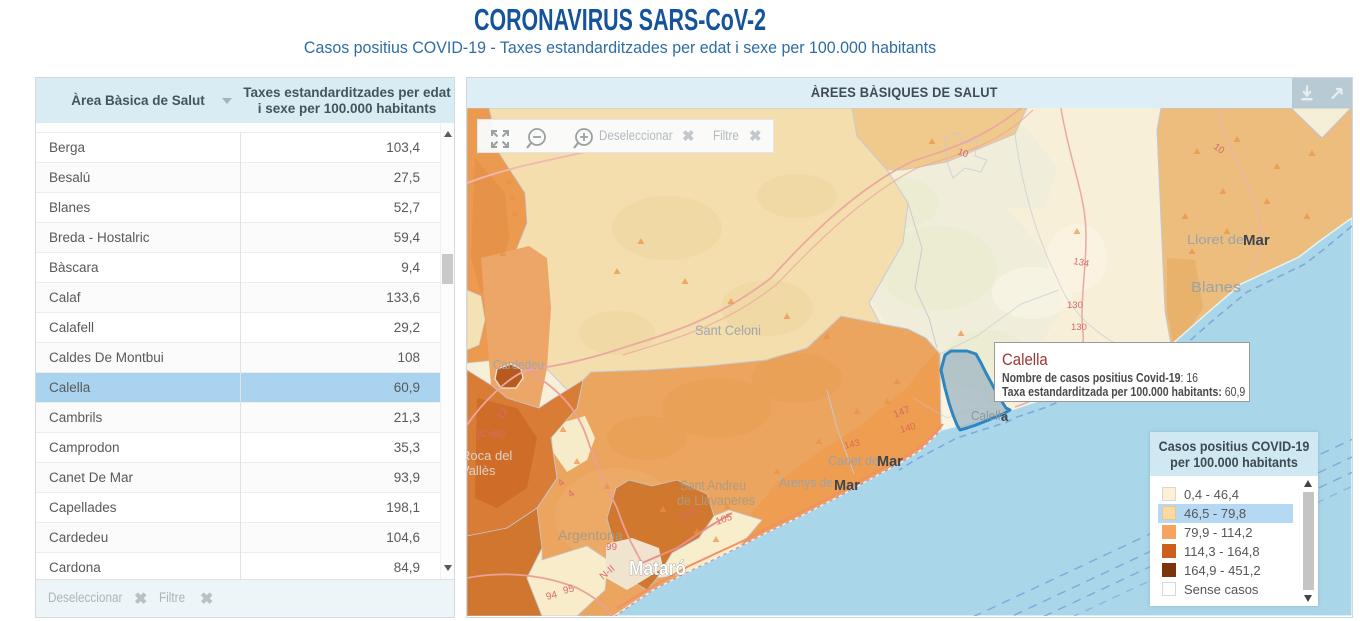  Describe the element at coordinates (612, 547) in the screenshot. I see `svg-text: 99` at that location.